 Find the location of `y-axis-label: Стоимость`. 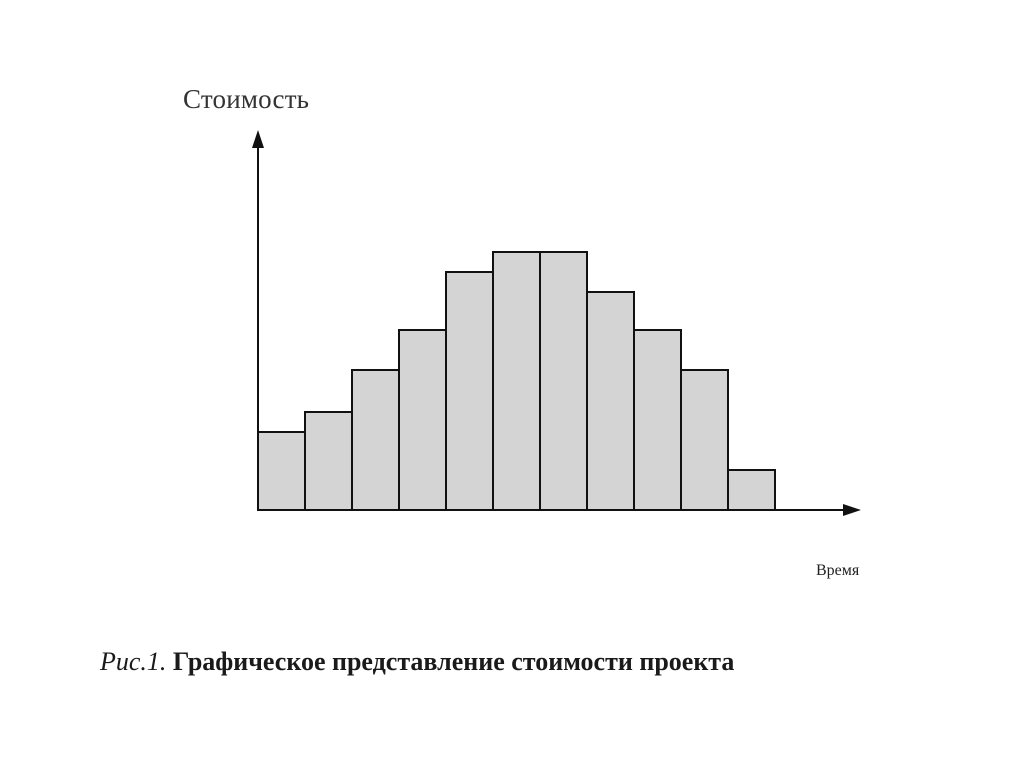

y-axis-label: Стоимость is located at coordinates (246, 99).